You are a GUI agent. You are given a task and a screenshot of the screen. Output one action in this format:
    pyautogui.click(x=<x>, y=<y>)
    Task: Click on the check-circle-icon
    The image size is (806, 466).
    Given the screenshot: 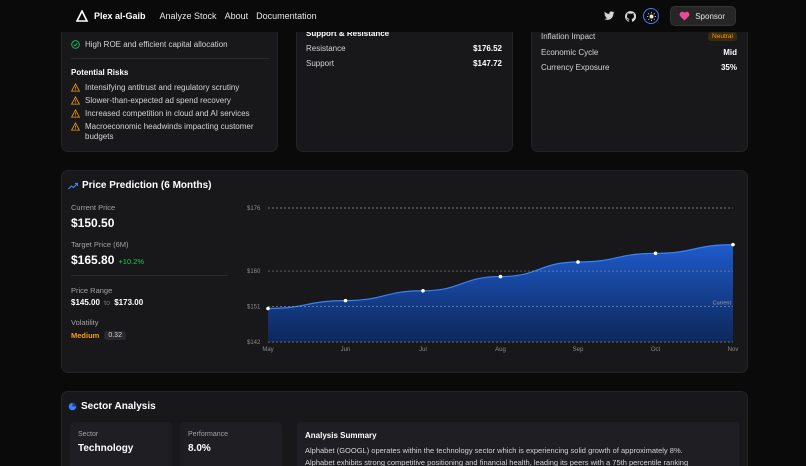 What is the action you would take?
    pyautogui.click(x=75, y=44)
    